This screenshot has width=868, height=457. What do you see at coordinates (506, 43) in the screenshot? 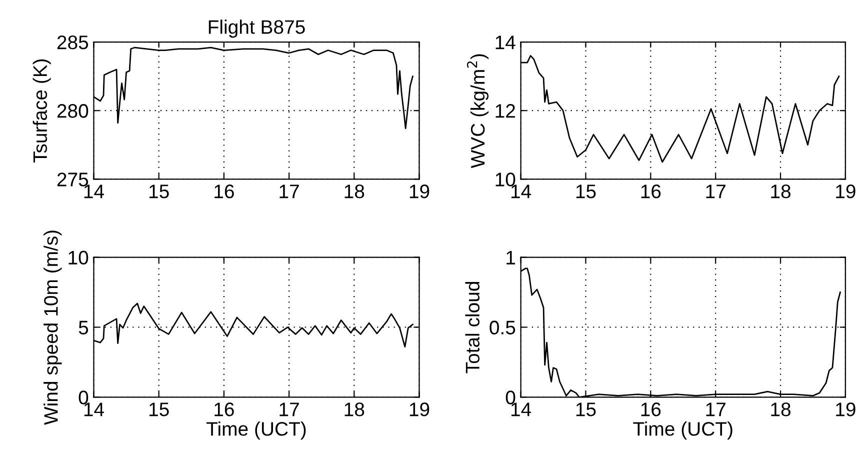
I see `y-tick-label: 14` at bounding box center [506, 43].